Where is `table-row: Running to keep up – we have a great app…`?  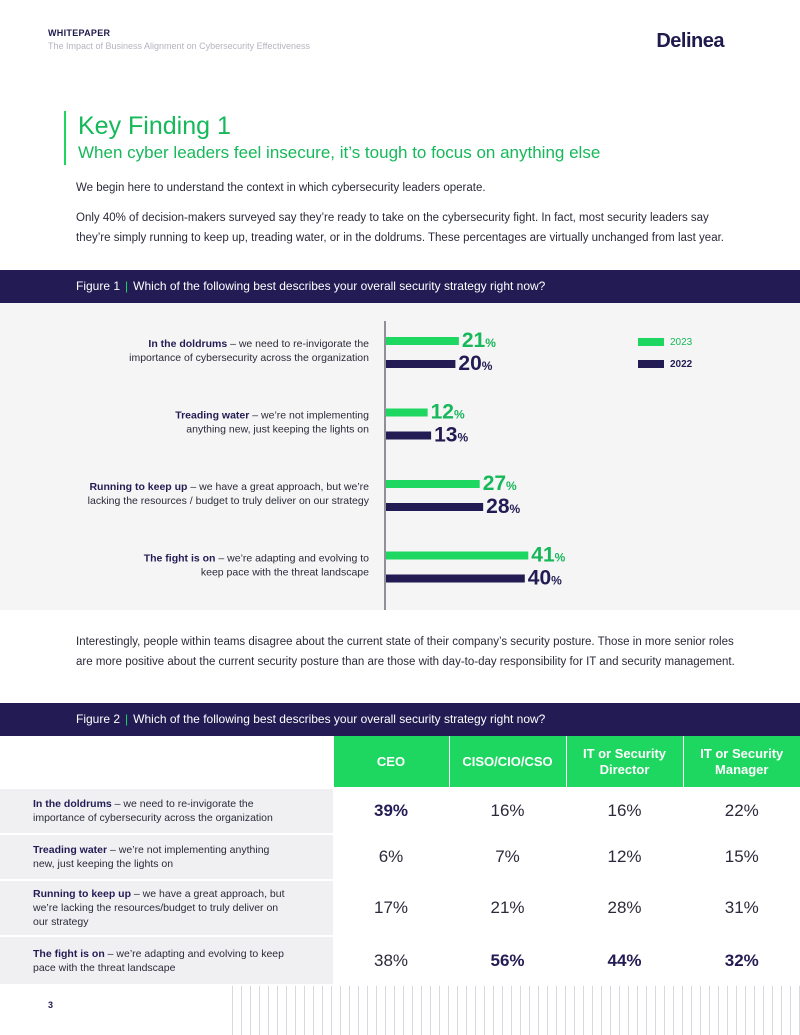 table-row: Running to keep up – we have a great app… is located at coordinates (400, 907).